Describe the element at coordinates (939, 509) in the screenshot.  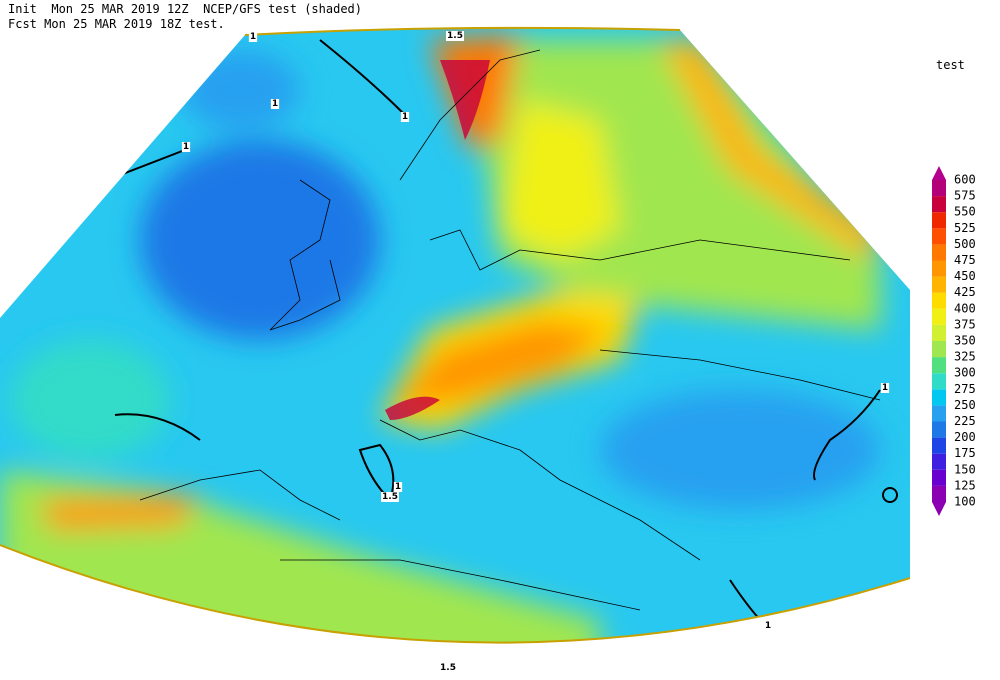
I see `colorbar-under` at that location.